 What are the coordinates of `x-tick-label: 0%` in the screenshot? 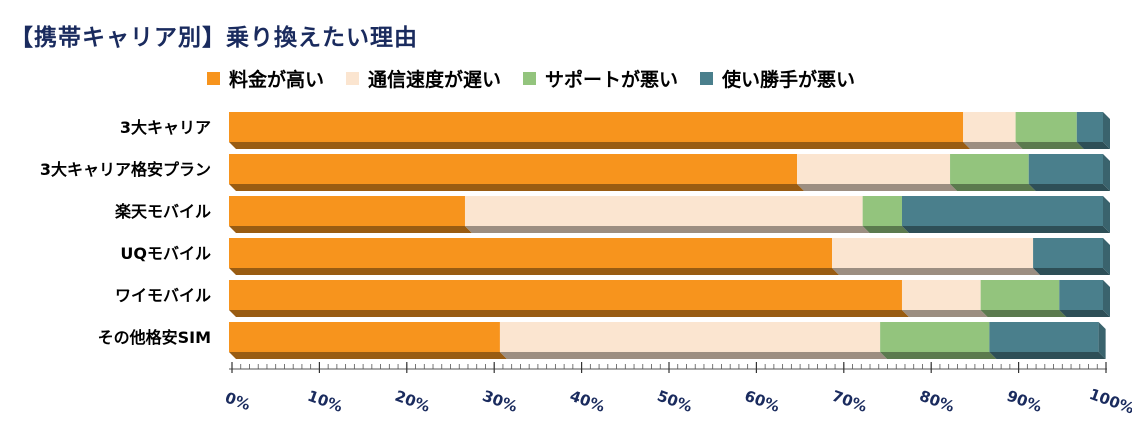 It's located at (238, 401).